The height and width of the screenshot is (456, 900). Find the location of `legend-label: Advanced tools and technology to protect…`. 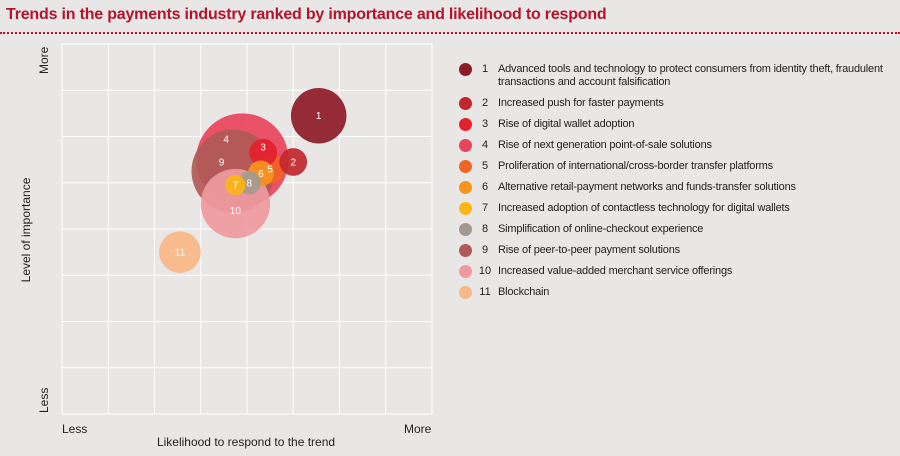

legend-label: Advanced tools and technology to protect… is located at coordinates (690, 75).